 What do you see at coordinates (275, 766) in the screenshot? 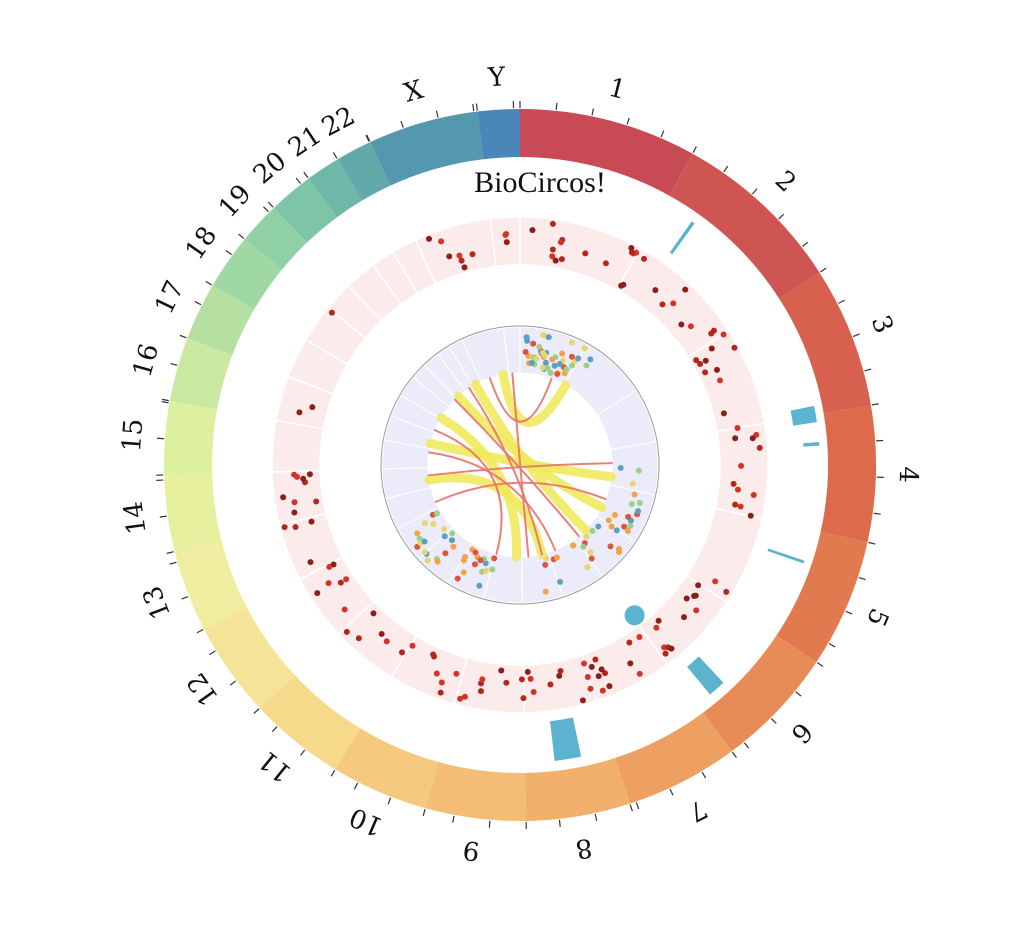
I see `chromosome-label-11: 11` at bounding box center [275, 766].